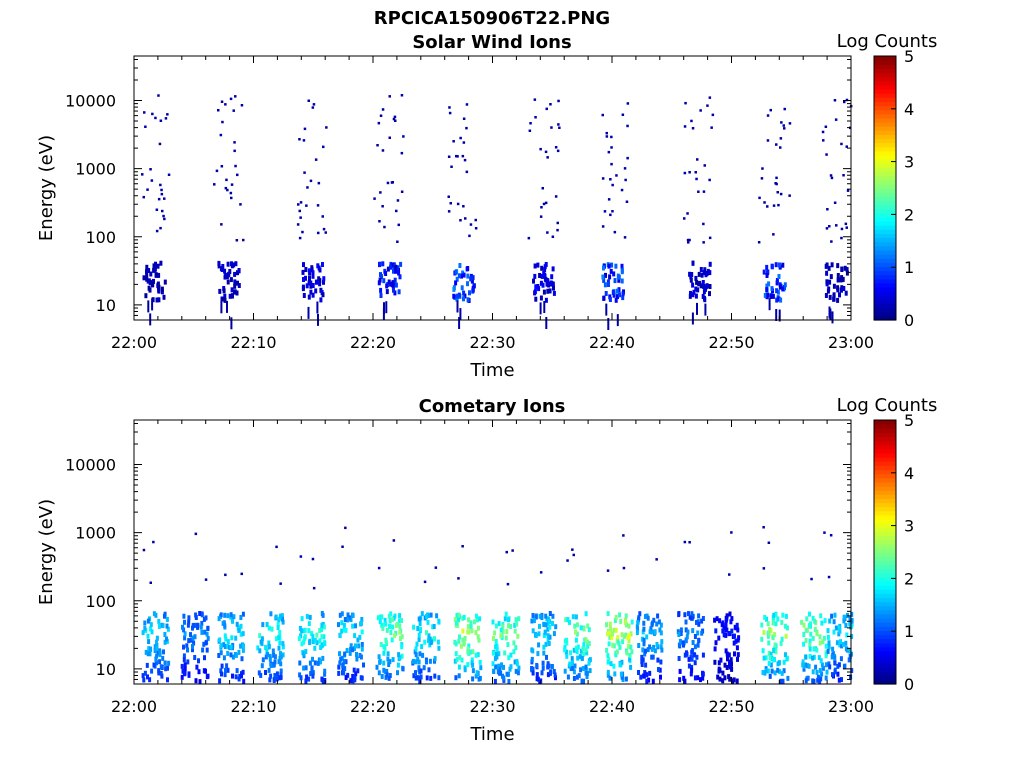 The width and height of the screenshot is (1024, 768). Describe the element at coordinates (909, 526) in the screenshot. I see `colorbar-tick-label: 3` at that location.